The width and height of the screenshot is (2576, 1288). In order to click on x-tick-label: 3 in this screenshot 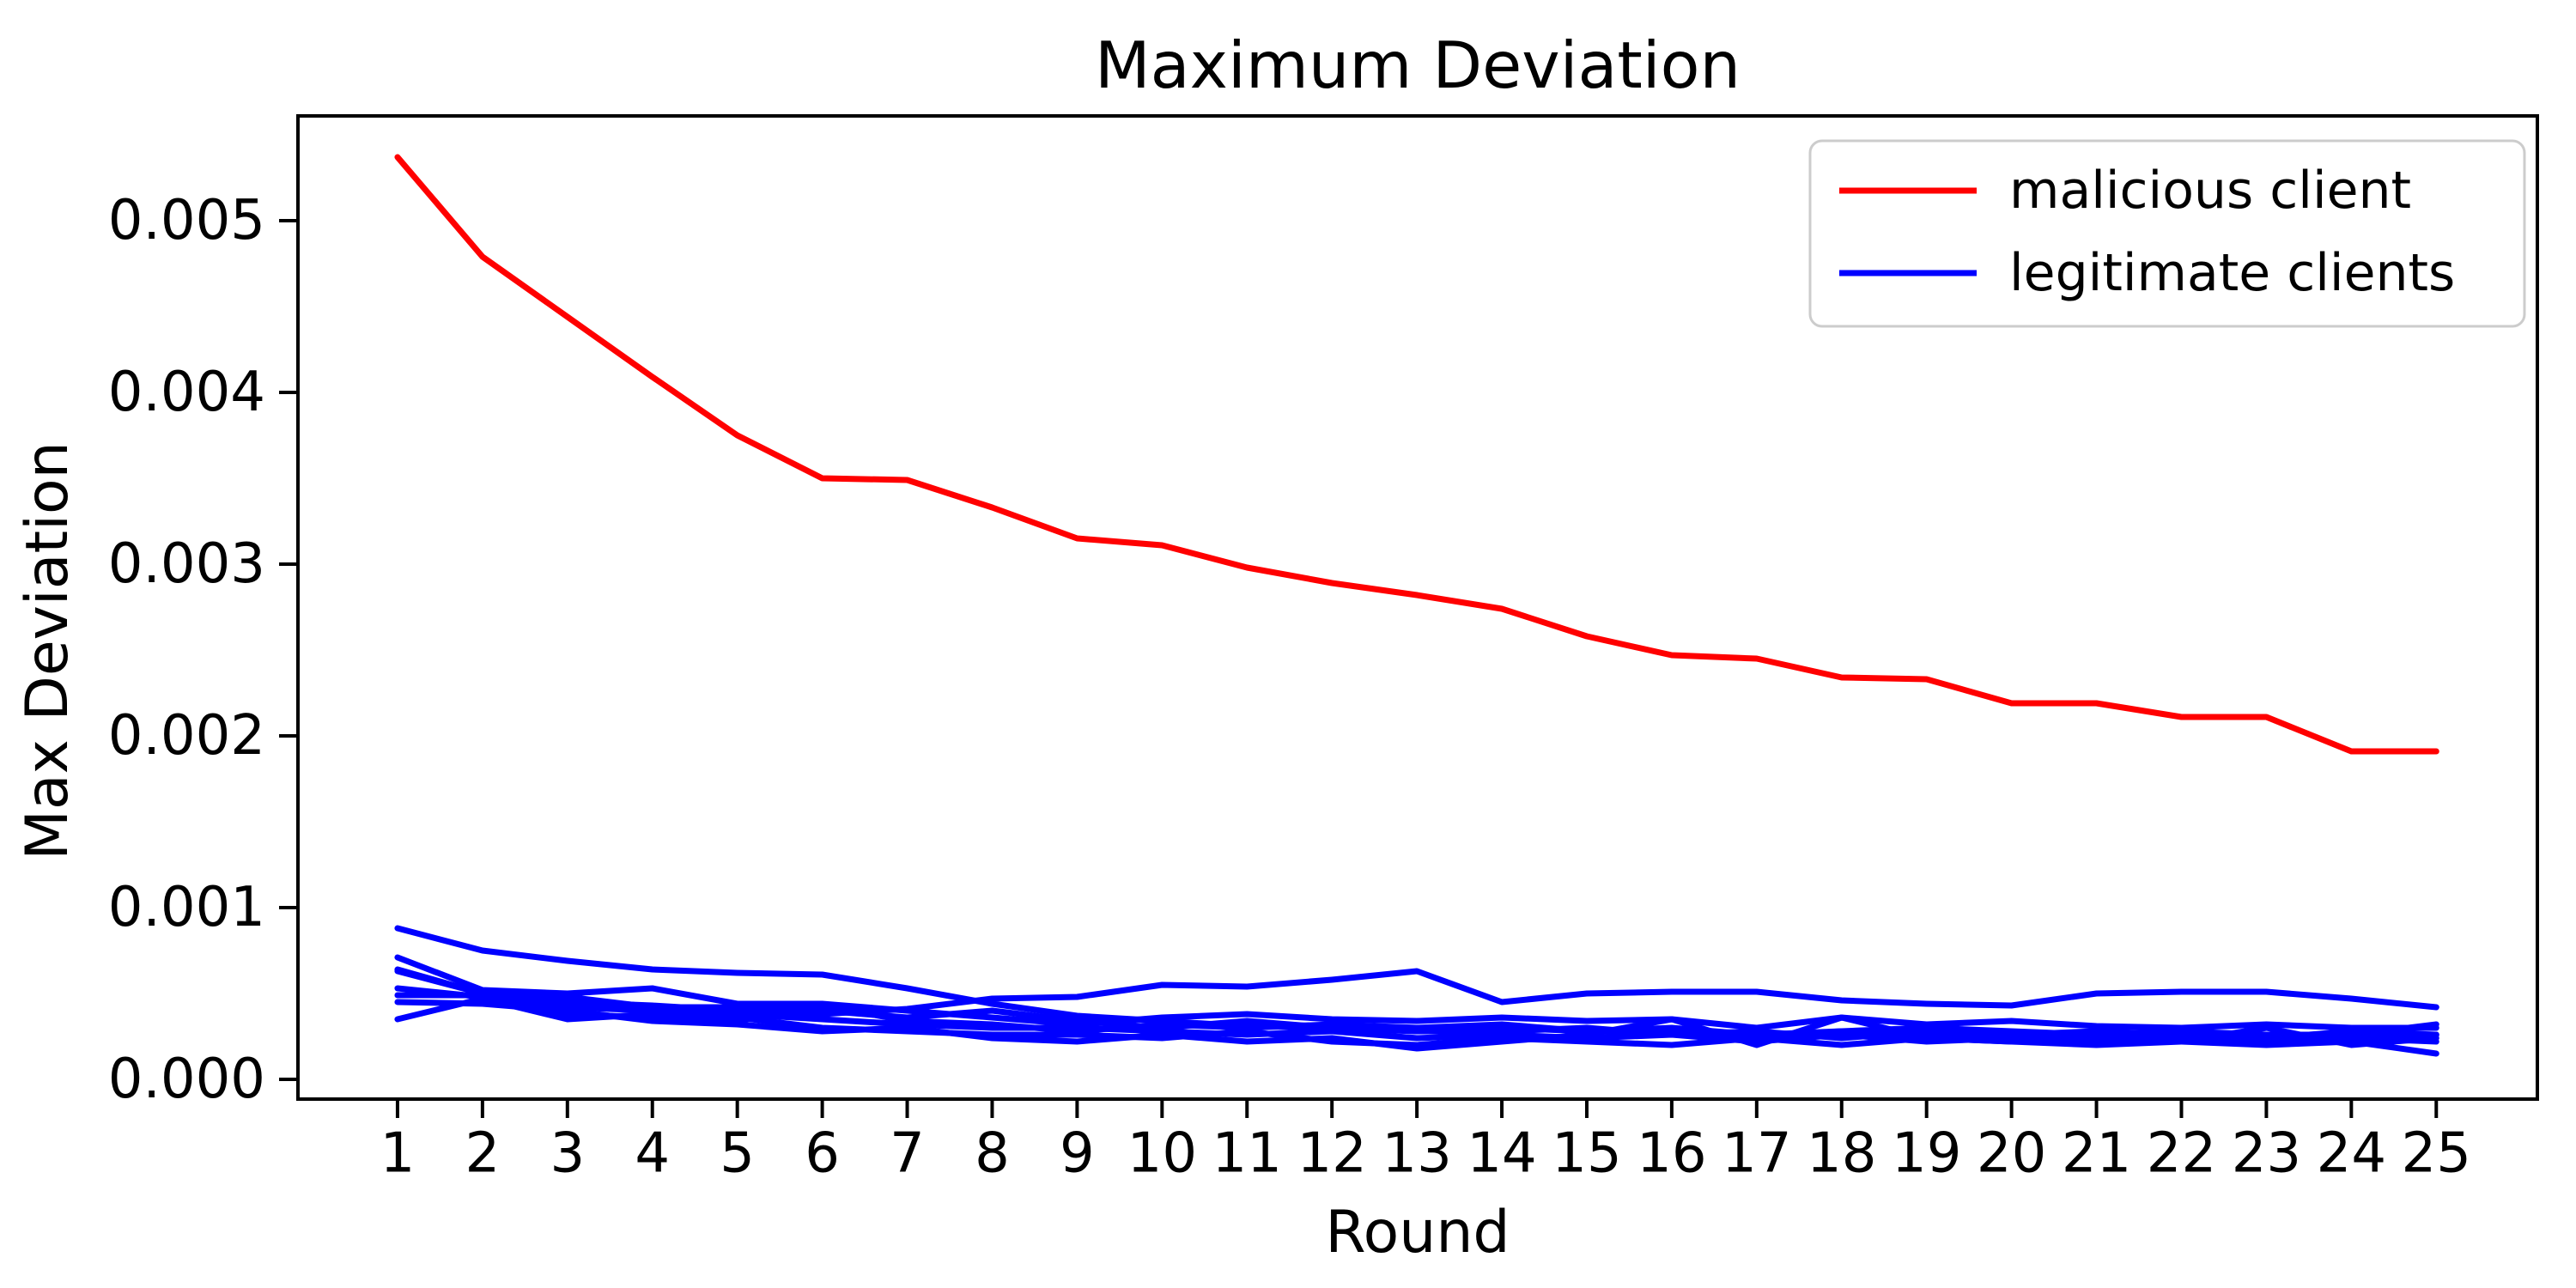, I will do `click(567, 1153)`.